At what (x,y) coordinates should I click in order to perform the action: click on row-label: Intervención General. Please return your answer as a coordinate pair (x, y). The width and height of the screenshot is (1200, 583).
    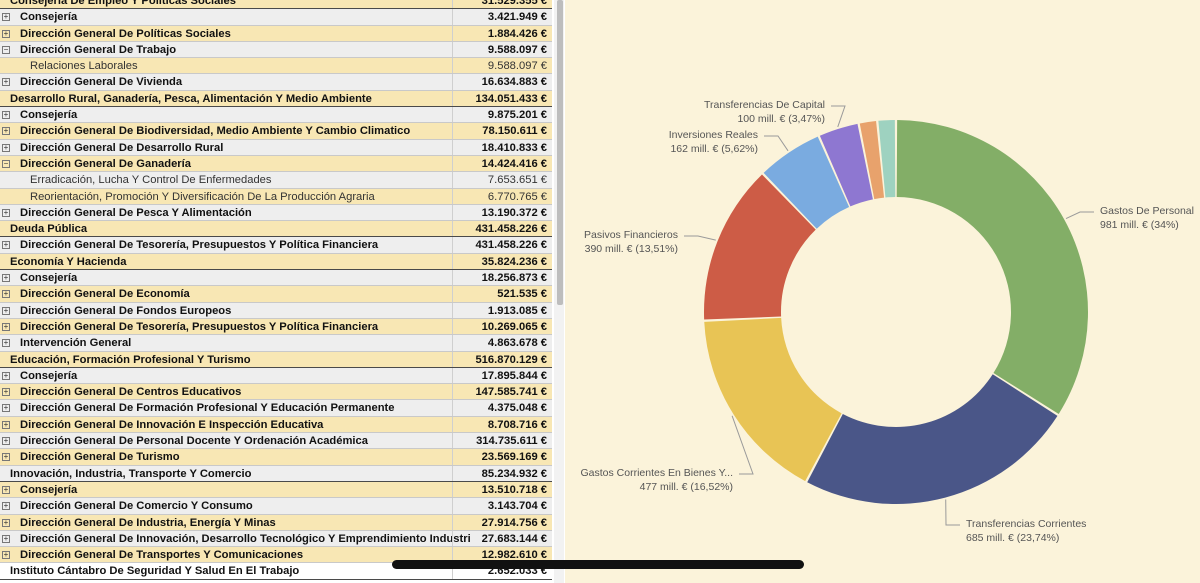
    Looking at the image, I should click on (76, 343).